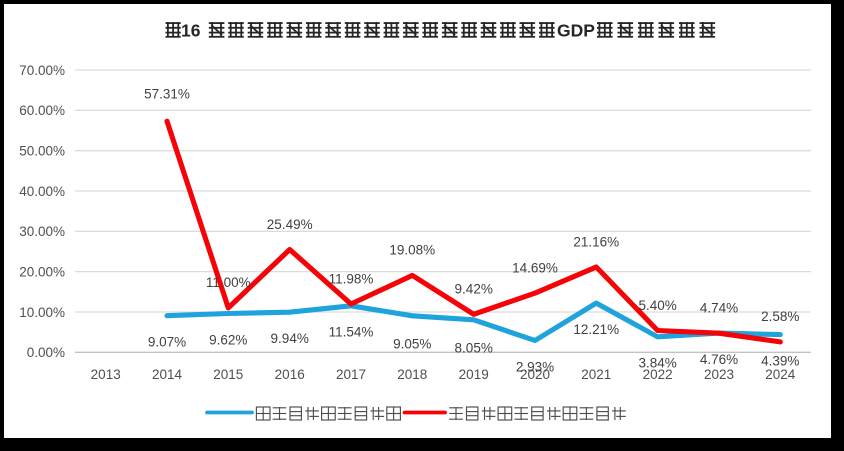  I want to click on svg-text: 2.93%, so click(535, 366).